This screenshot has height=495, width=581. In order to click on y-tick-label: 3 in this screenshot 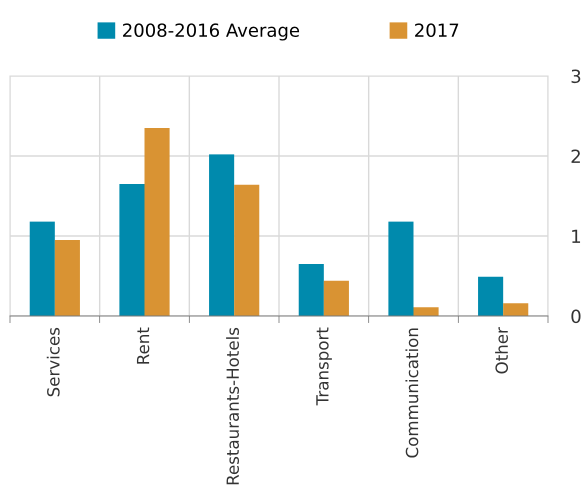, I will do `click(576, 76)`.